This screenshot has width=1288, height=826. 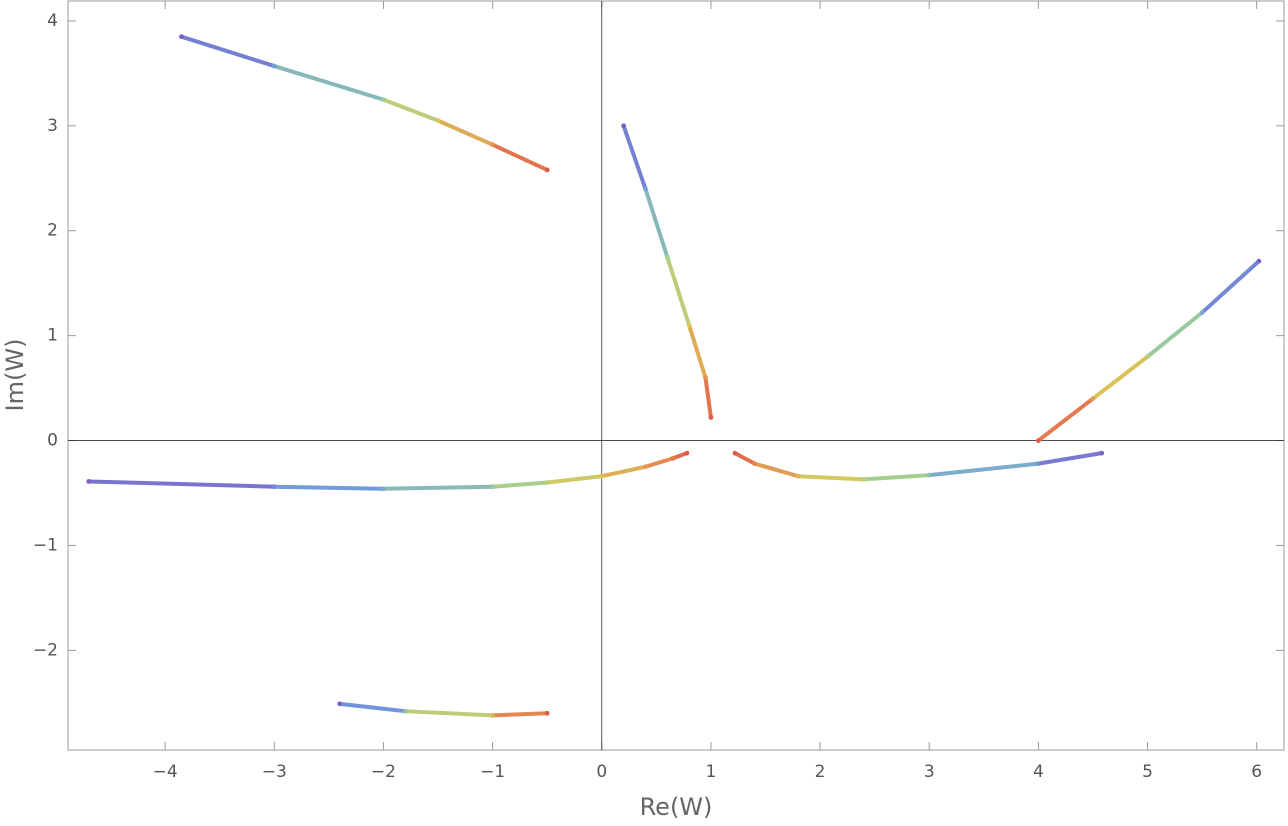 What do you see at coordinates (676, 807) in the screenshot?
I see `x-axis-title: Re(W)` at bounding box center [676, 807].